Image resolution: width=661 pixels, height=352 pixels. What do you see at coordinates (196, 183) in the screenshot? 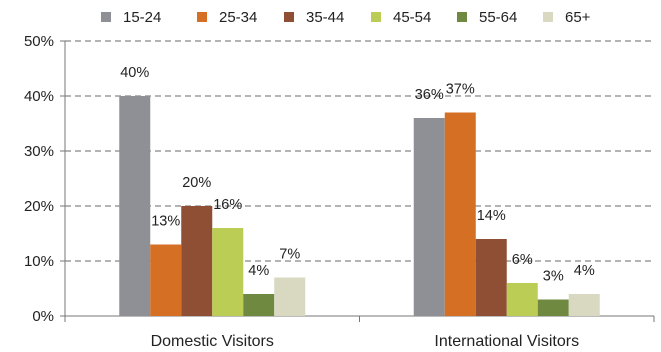
I see `bar-value-label: 20%` at bounding box center [196, 183].